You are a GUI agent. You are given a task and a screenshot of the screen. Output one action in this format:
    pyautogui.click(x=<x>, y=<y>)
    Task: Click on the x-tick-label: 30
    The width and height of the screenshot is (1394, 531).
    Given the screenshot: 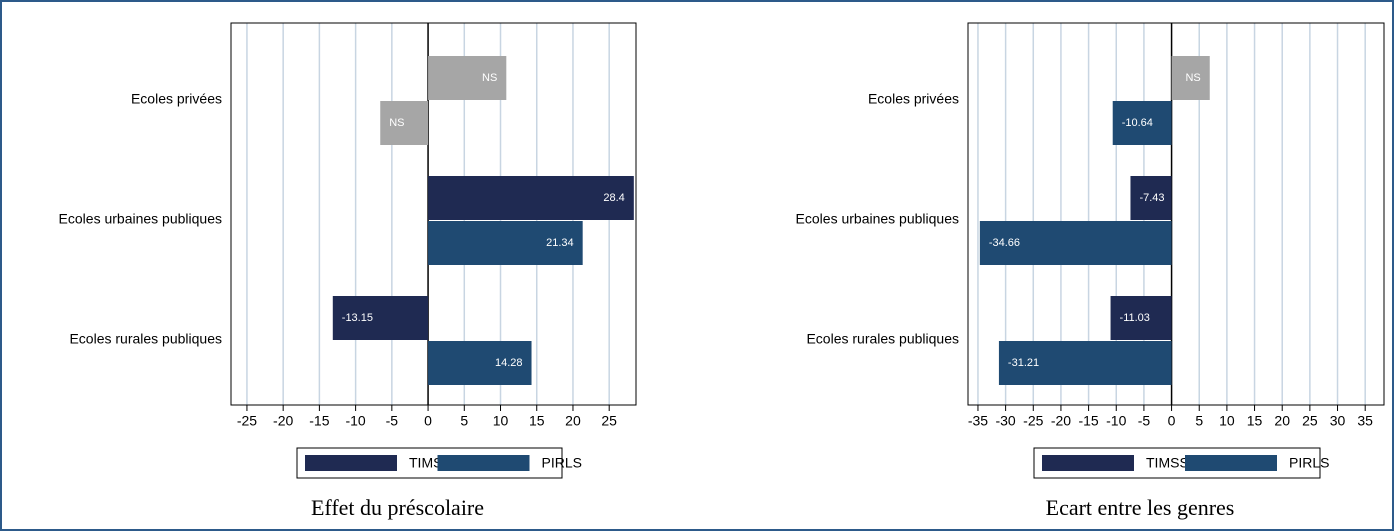 What is the action you would take?
    pyautogui.click(x=1338, y=421)
    